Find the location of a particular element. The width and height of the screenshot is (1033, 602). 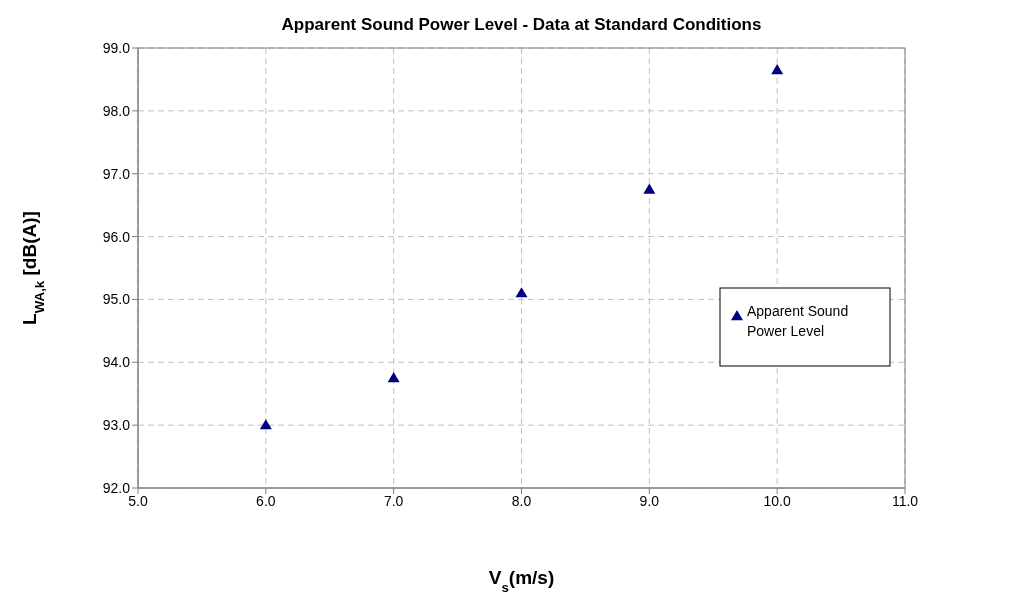

x-tick-label: 7.0 is located at coordinates (393, 500).